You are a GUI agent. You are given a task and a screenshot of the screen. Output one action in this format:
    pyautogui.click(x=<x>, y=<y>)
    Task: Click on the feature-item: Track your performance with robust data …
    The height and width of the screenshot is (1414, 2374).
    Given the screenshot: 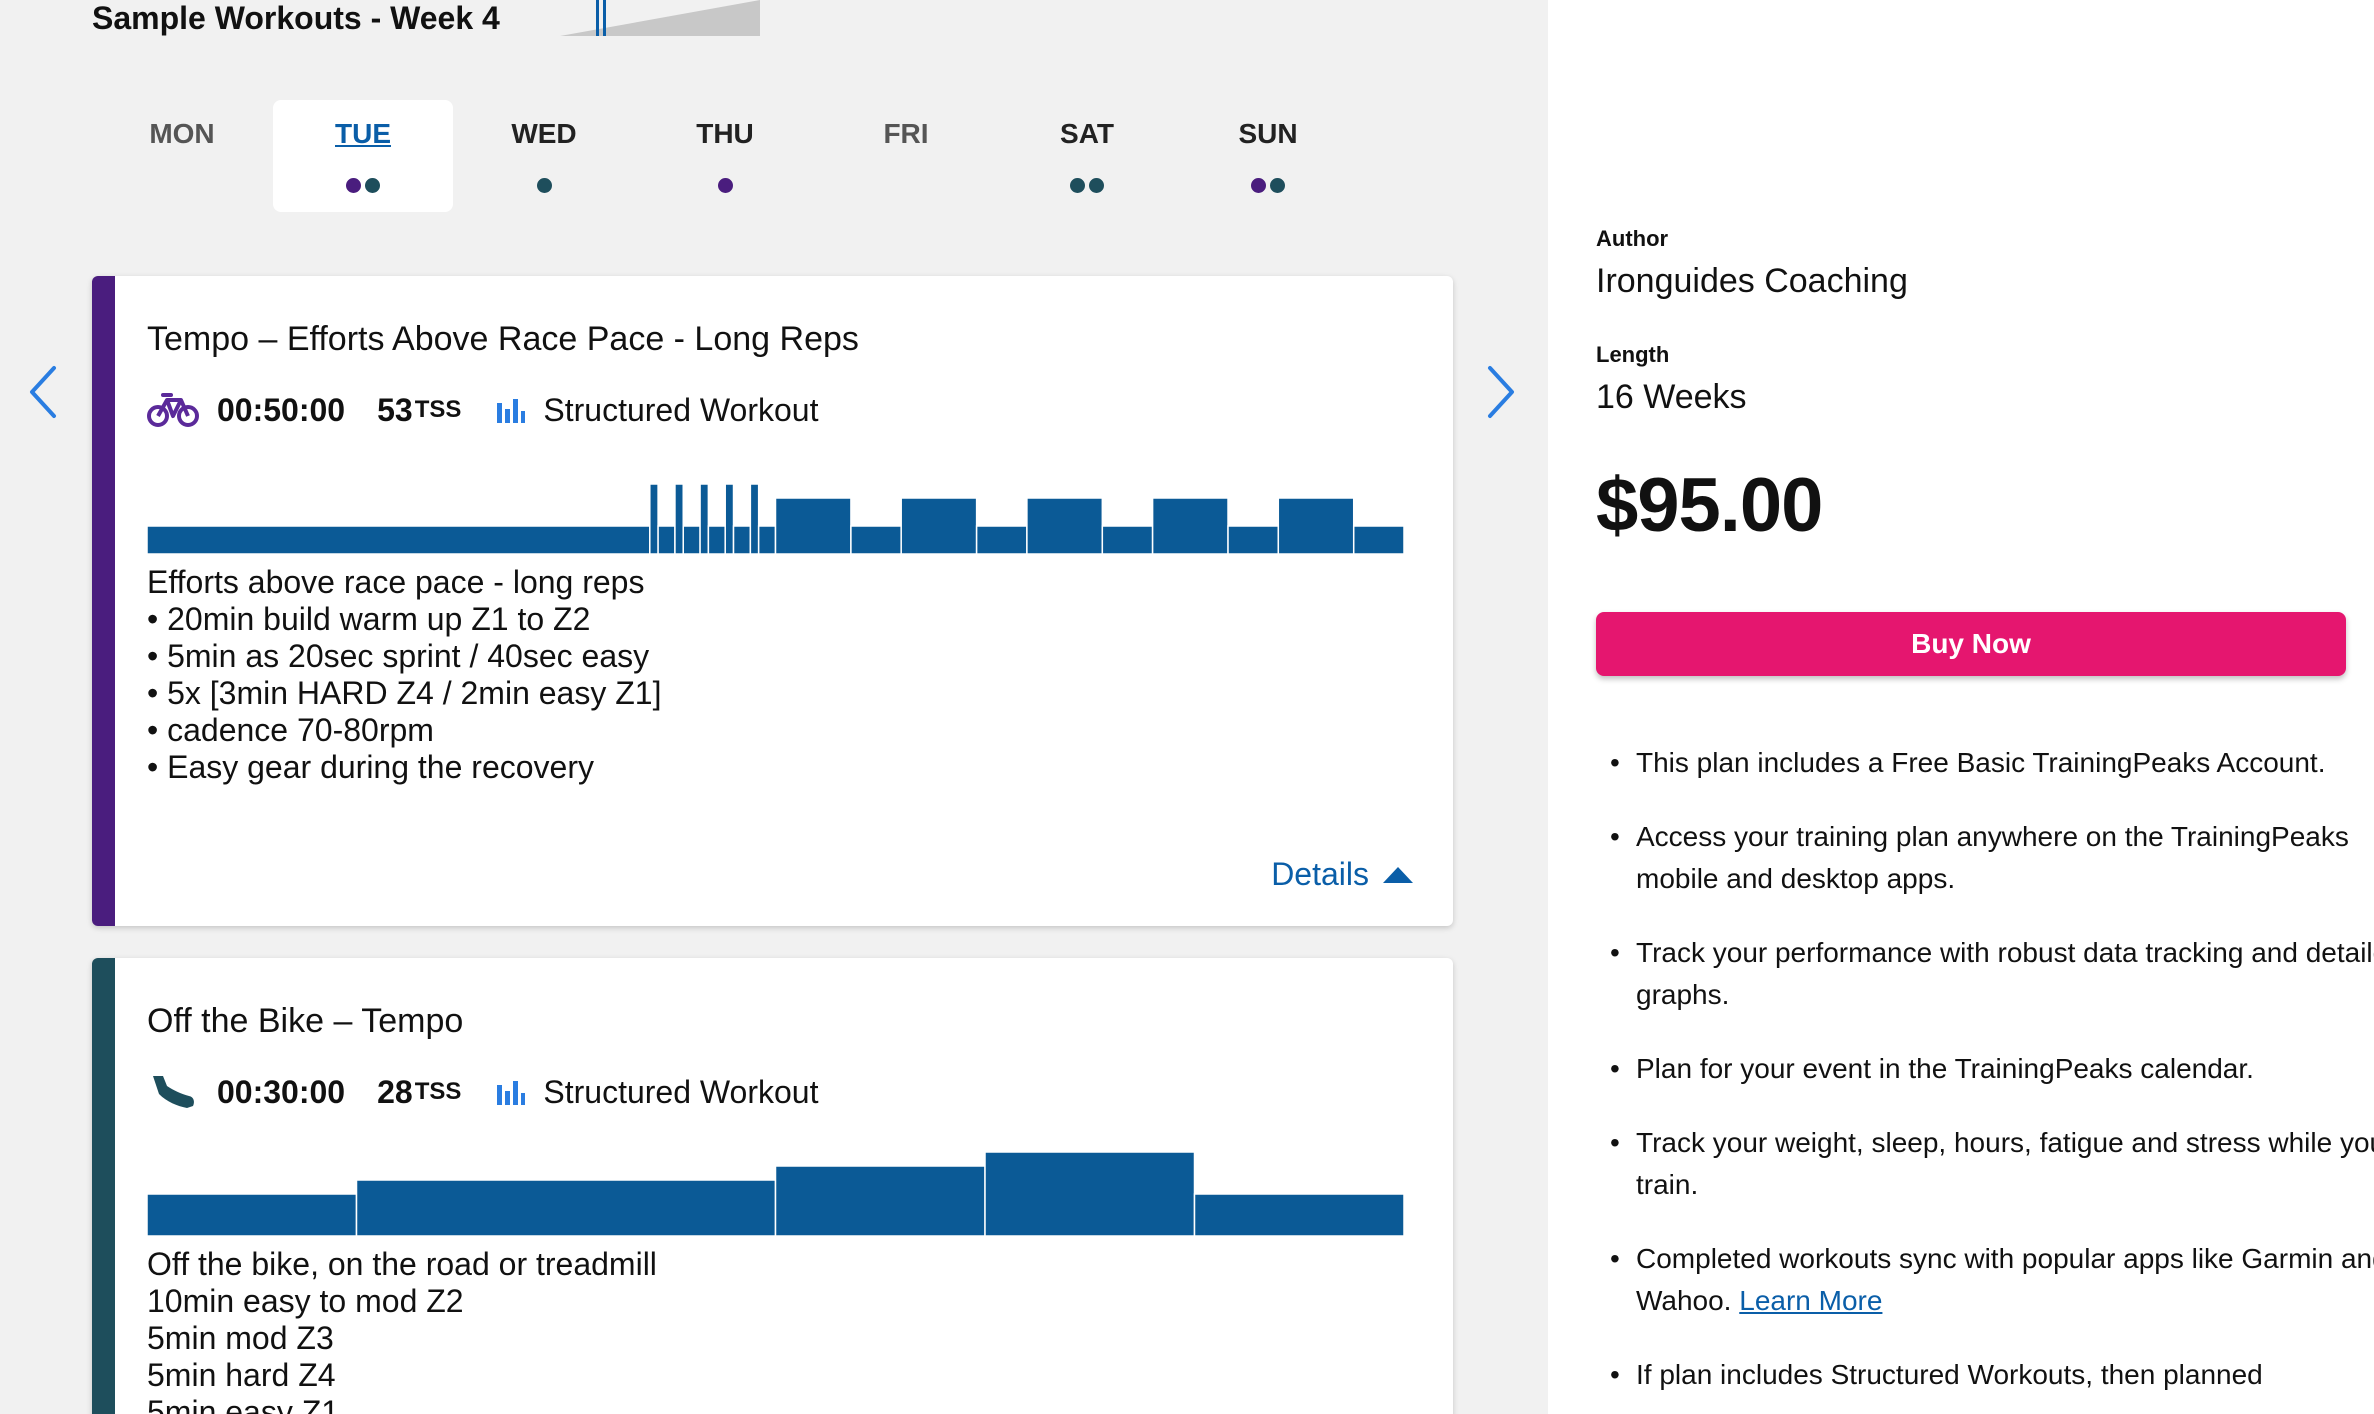 What is the action you would take?
    pyautogui.click(x=1992, y=974)
    